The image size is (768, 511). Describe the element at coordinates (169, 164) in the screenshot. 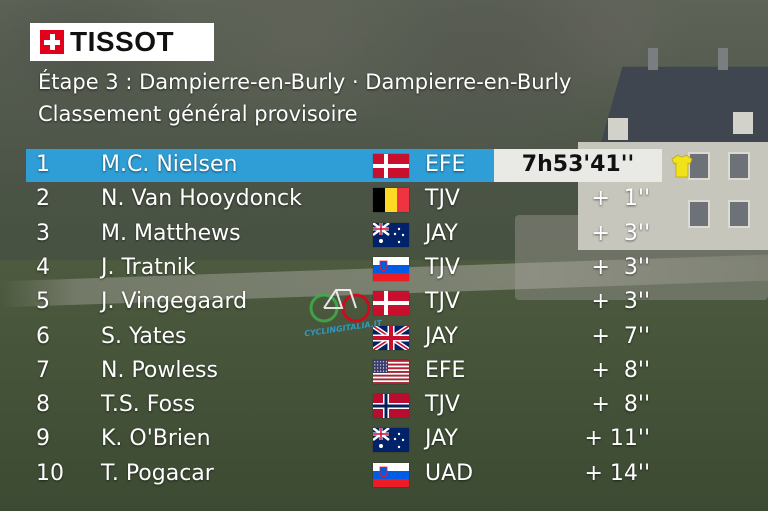

I see `rider-name: M.C. Nielsen` at that location.